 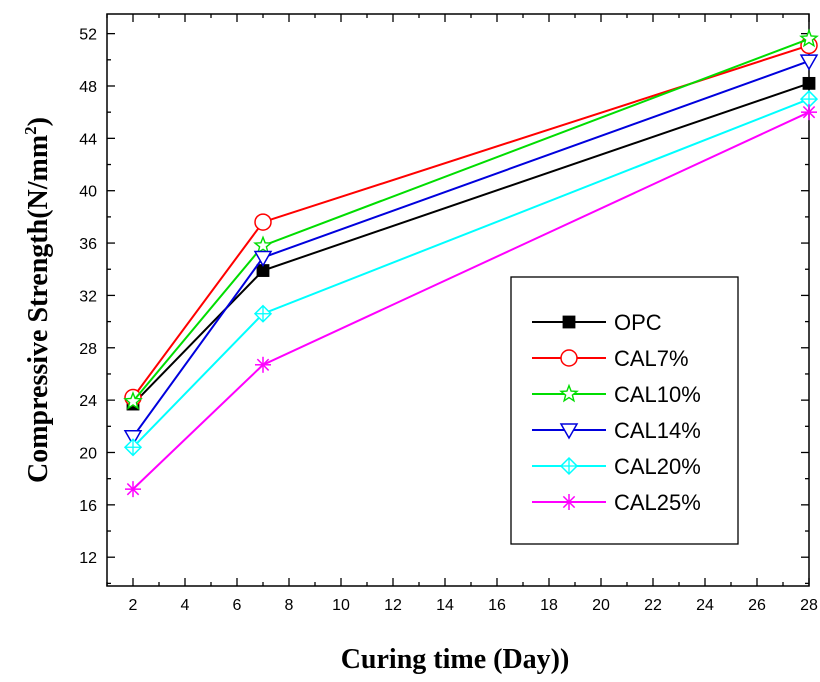 I want to click on legend-item: OPC, so click(x=597, y=322).